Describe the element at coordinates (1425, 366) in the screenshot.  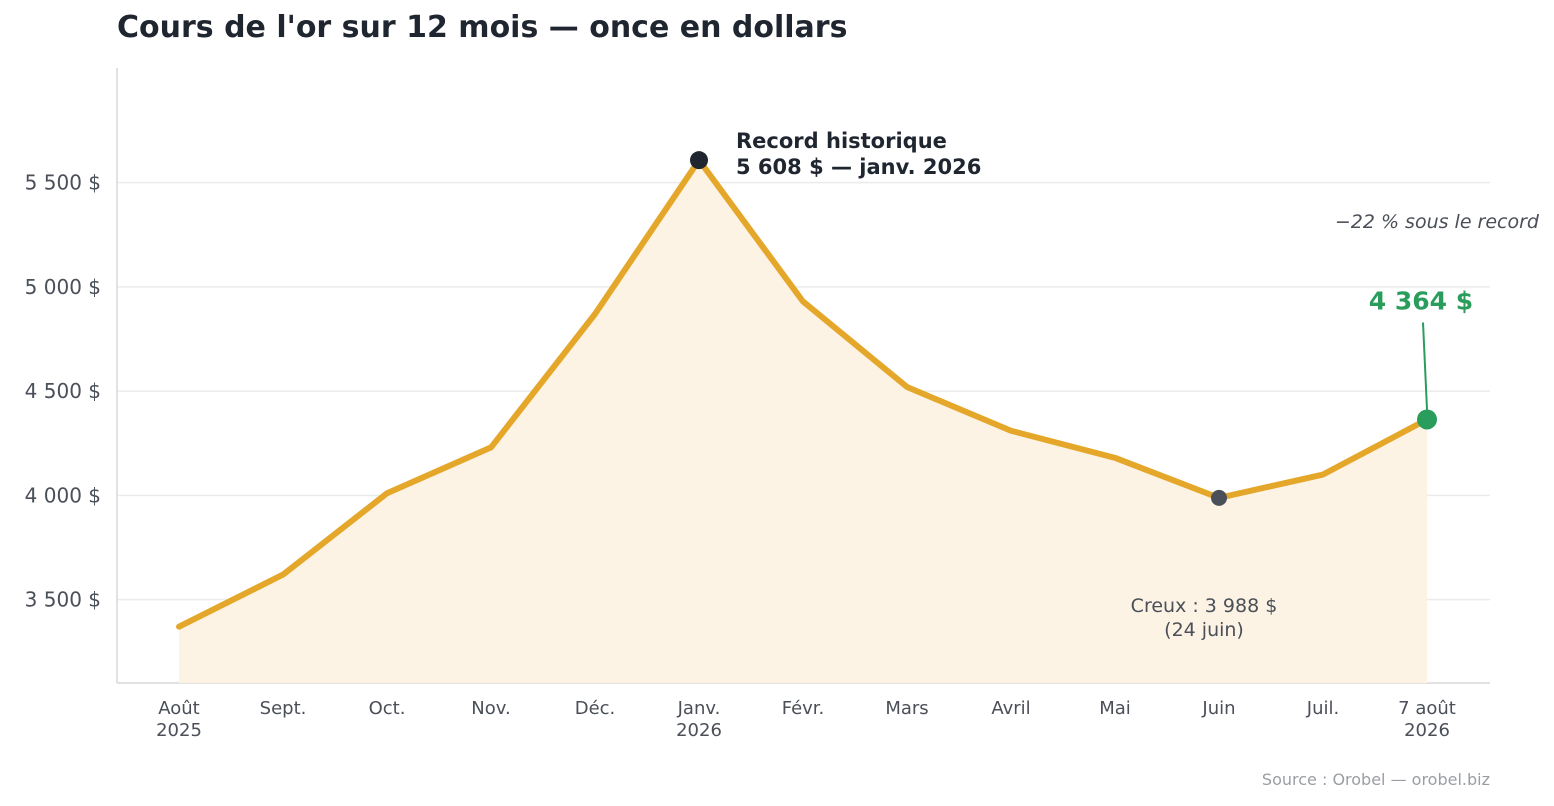
I see `last-value-connector` at that location.